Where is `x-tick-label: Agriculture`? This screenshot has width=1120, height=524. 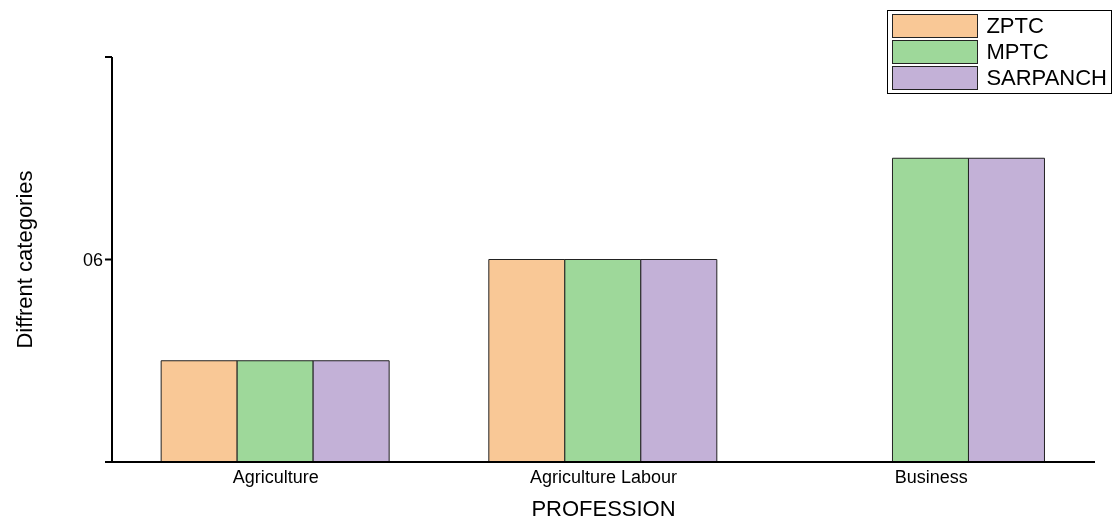
x-tick-label: Agriculture is located at coordinates (275, 476).